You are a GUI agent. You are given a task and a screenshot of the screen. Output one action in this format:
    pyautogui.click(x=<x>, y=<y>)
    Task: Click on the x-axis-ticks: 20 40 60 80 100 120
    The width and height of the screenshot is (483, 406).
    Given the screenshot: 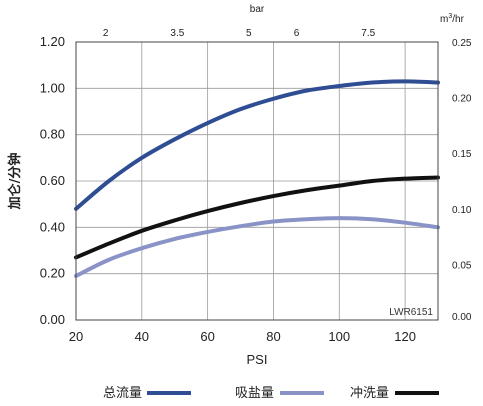 What is the action you would take?
    pyautogui.click(x=242, y=336)
    